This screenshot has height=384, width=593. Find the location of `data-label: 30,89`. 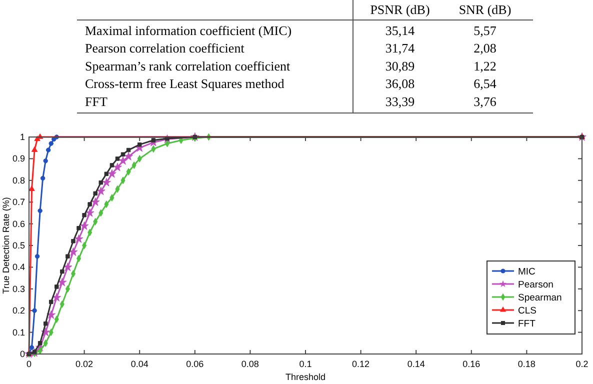

data-label: 30,89 is located at coordinates (400, 66).